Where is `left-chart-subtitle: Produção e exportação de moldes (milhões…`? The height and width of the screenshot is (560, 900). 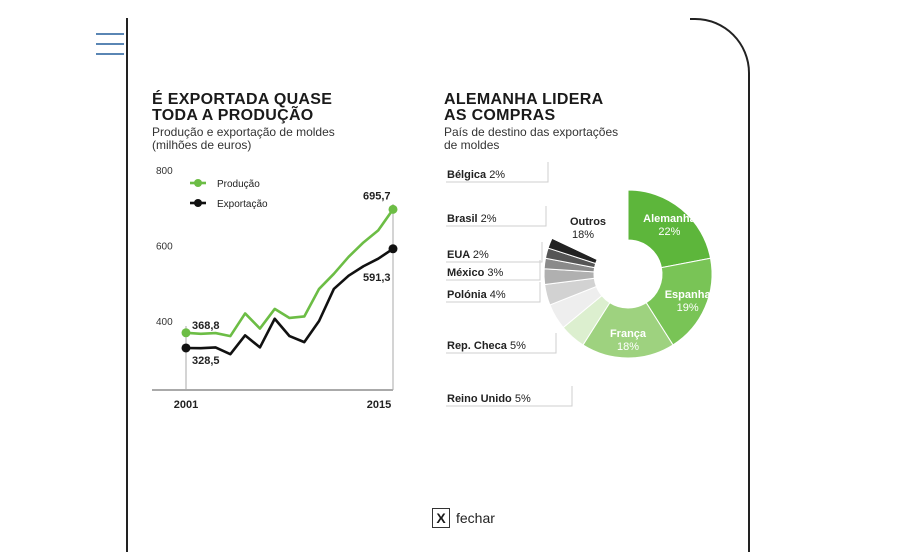
left-chart-subtitle: Produção e exportação de moldes (milhões… is located at coordinates (243, 139).